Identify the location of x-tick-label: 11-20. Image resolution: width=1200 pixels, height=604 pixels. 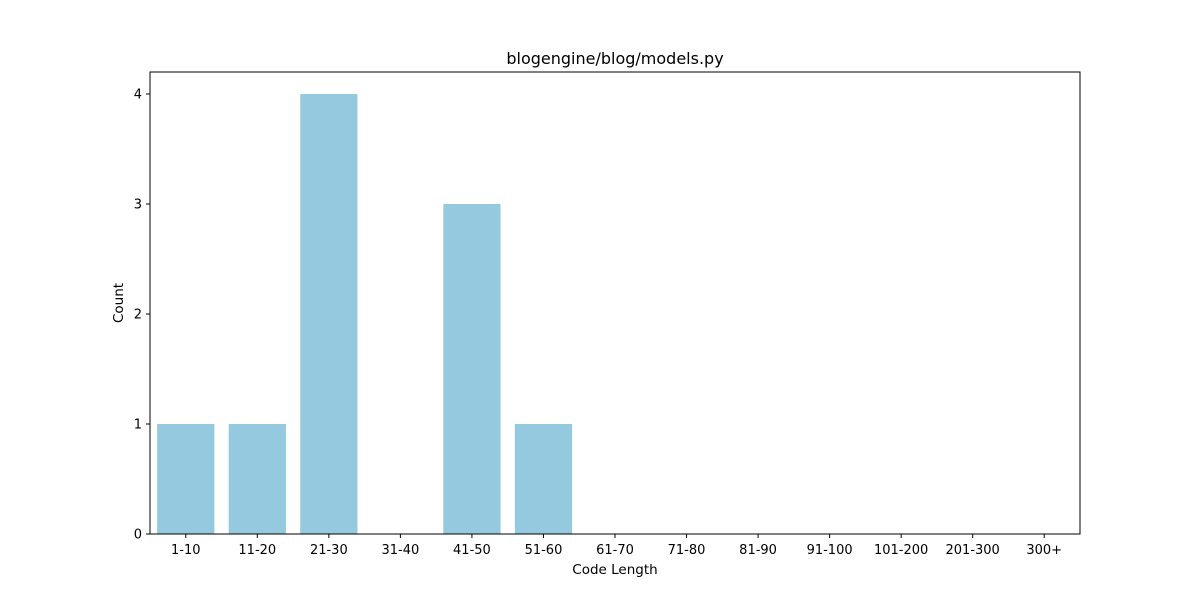
(257, 550).